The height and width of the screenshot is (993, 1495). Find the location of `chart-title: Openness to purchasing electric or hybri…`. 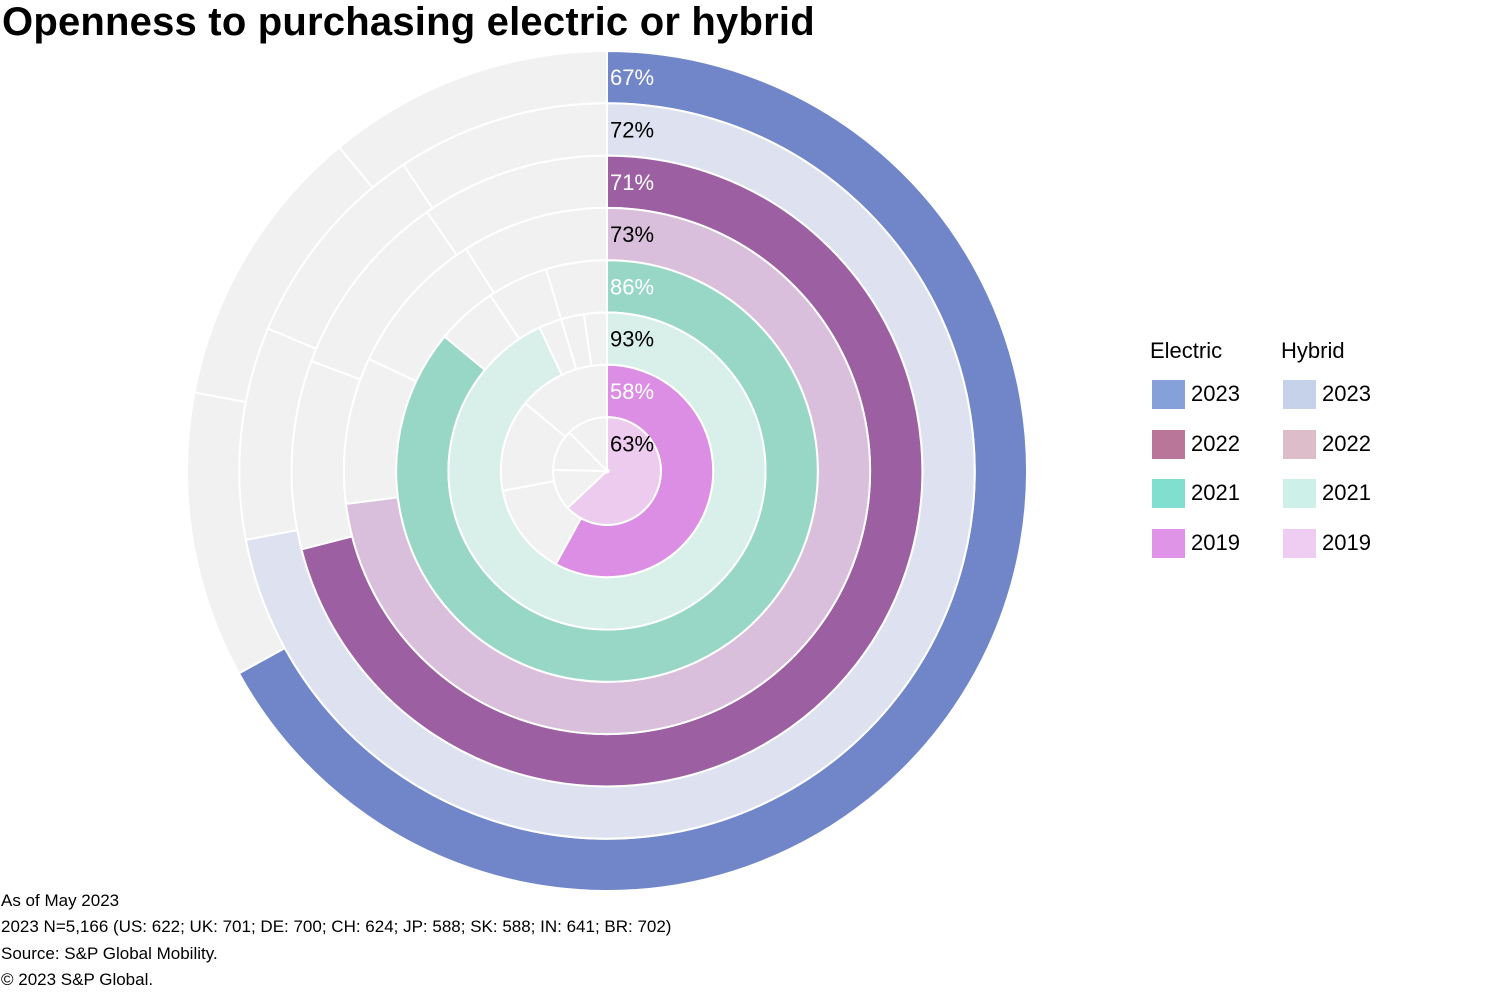

chart-title: Openness to purchasing electric or hybri… is located at coordinates (408, 22).